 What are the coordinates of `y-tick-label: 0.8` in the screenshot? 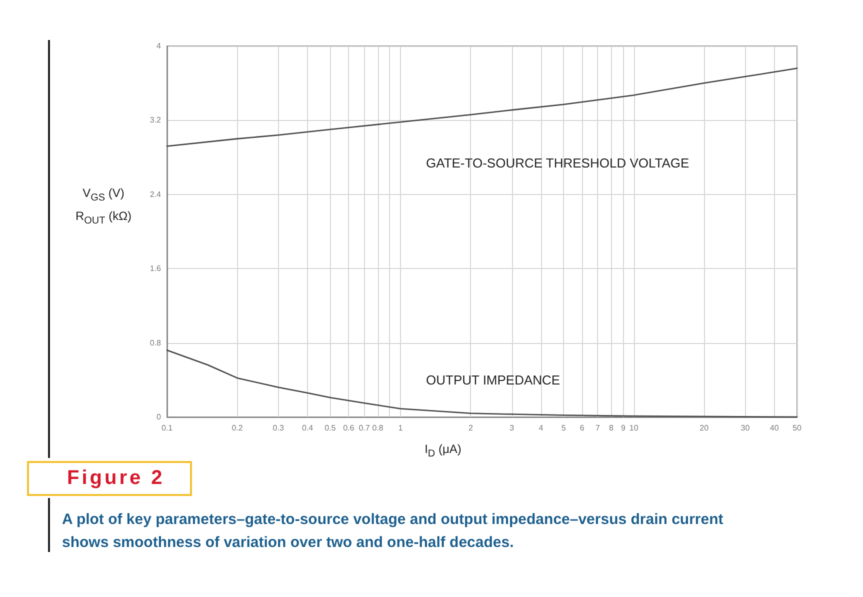 It's located at (156, 343).